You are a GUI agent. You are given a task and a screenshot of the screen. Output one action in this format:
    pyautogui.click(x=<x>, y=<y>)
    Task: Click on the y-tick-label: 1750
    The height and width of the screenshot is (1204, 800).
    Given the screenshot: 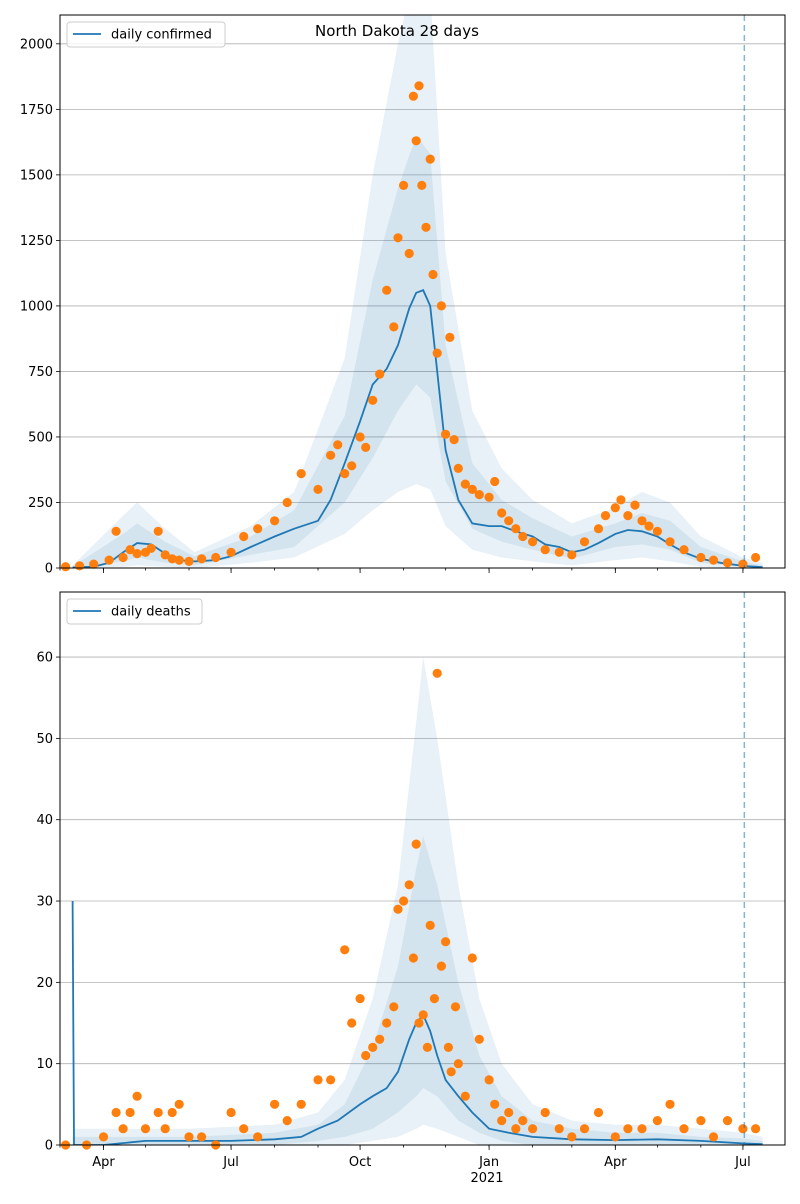 What is the action you would take?
    pyautogui.click(x=36, y=110)
    